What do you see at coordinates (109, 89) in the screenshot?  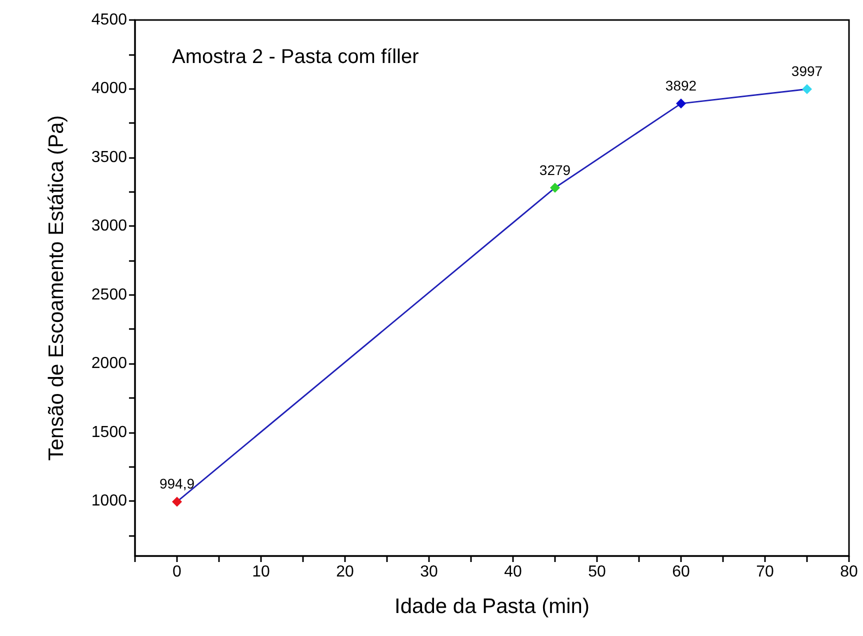 I see `y-tick-label: 4000` at bounding box center [109, 89].